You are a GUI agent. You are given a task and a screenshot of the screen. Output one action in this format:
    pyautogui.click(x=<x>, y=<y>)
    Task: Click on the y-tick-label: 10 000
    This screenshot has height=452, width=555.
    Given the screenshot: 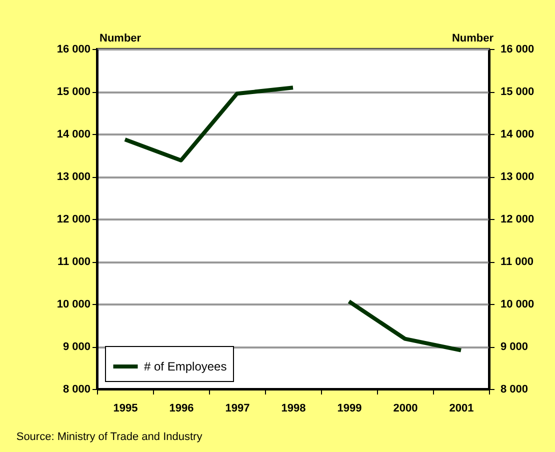 What is the action you would take?
    pyautogui.click(x=73, y=304)
    